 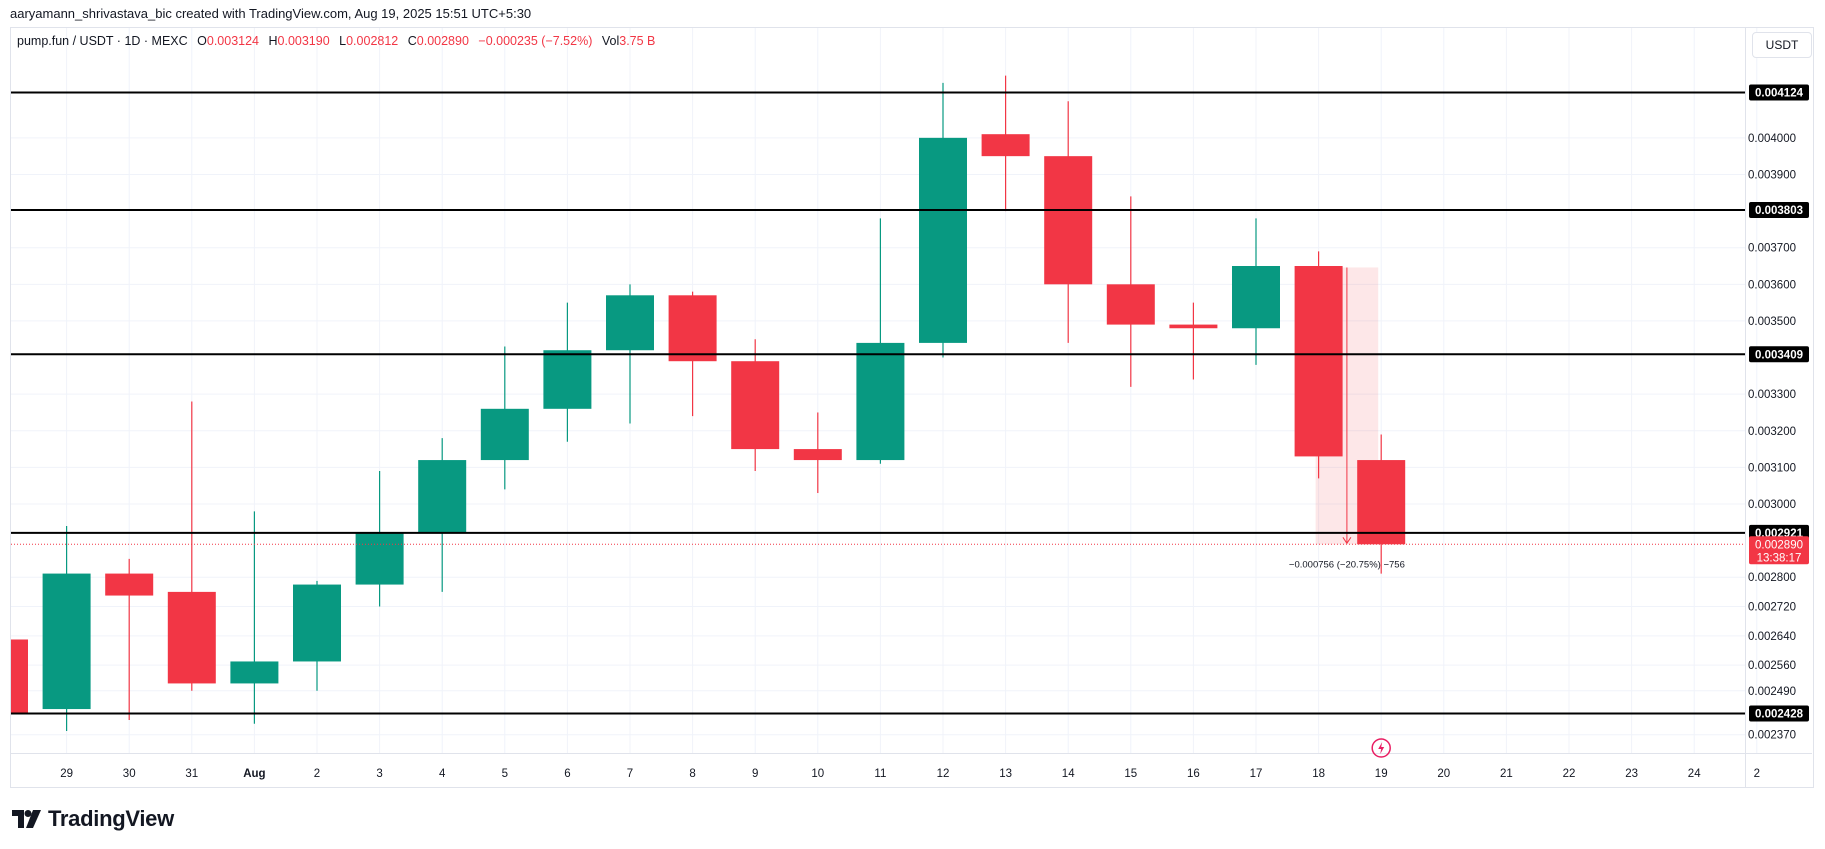 What do you see at coordinates (372, 41) in the screenshot?
I see `low-value: 0.002812` at bounding box center [372, 41].